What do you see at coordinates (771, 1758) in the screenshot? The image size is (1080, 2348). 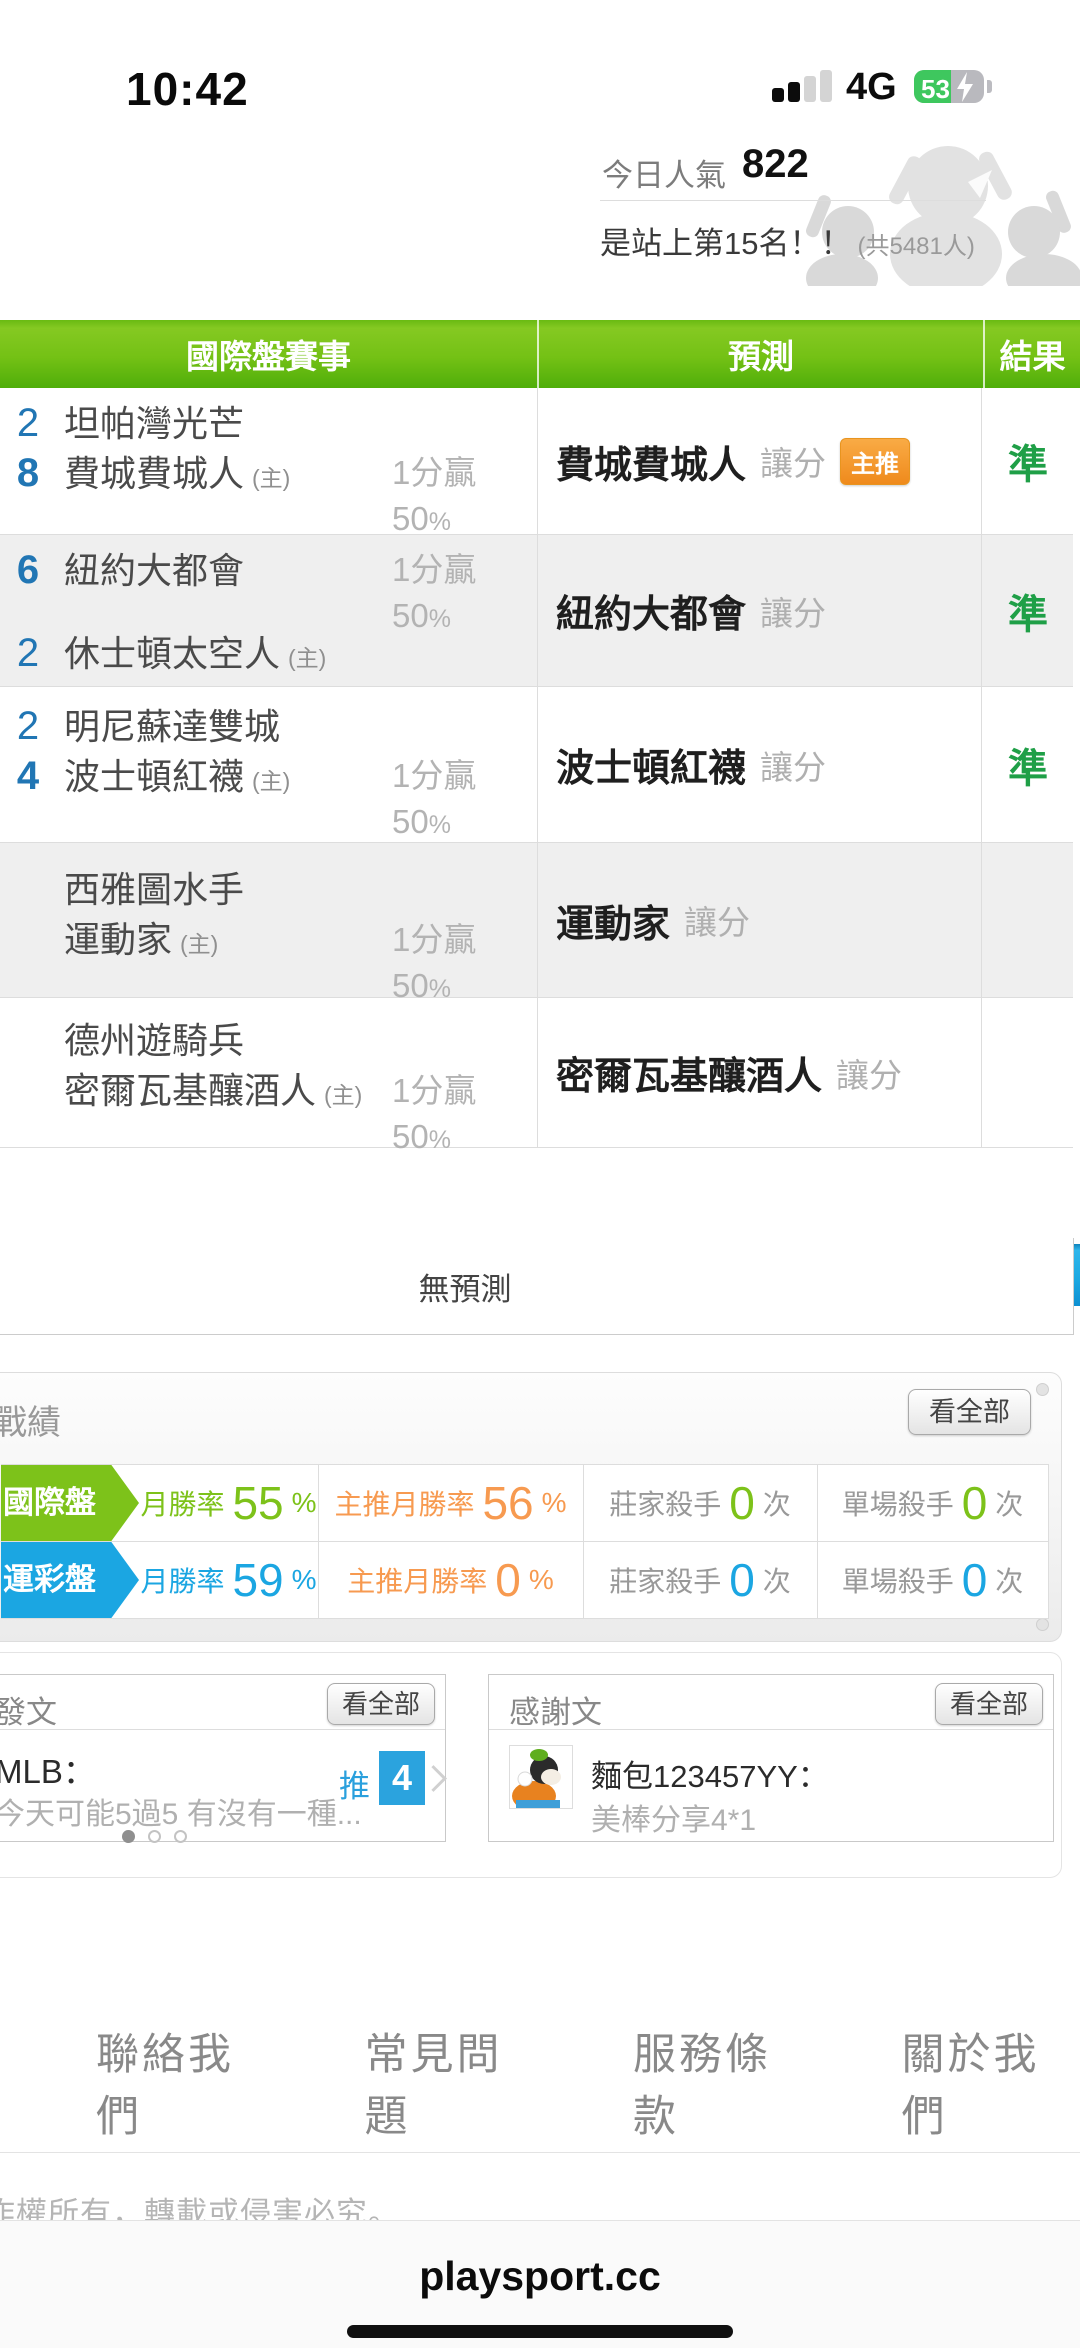 I see `thanks-panel: 感謝文 看全部 麵包123457YY： 美棒分享4*1` at bounding box center [771, 1758].